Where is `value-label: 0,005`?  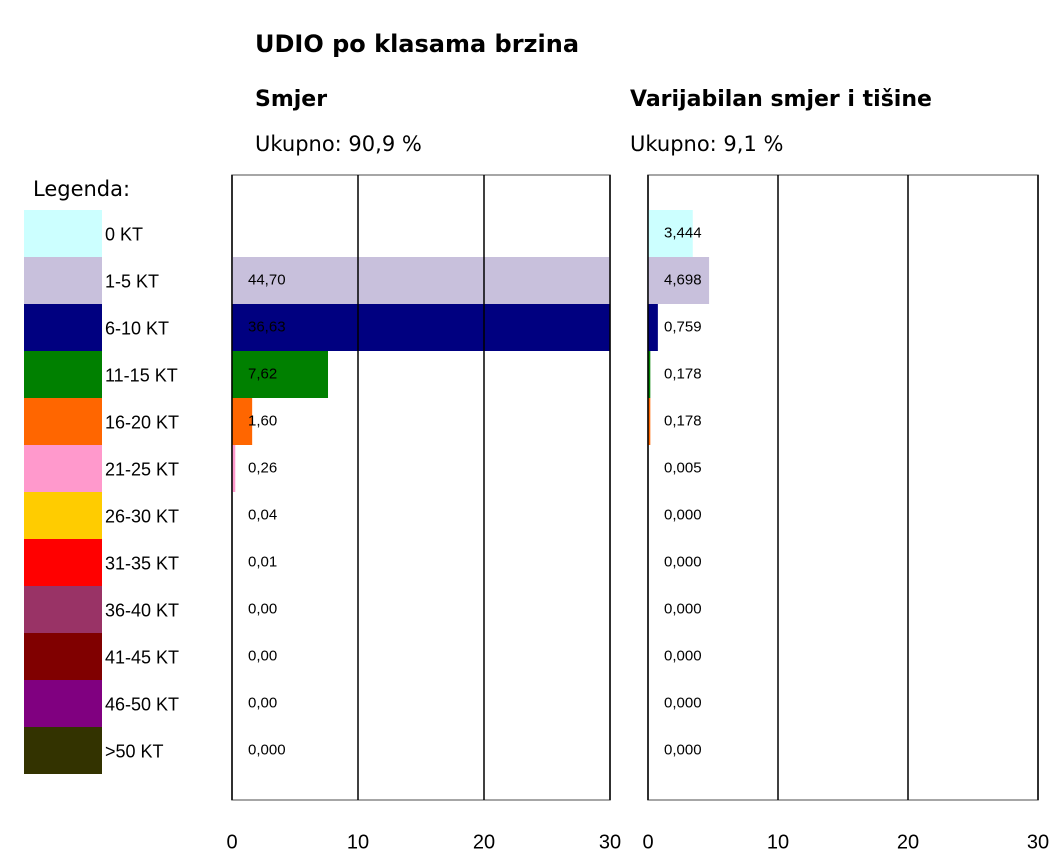 value-label: 0,005 is located at coordinates (683, 467).